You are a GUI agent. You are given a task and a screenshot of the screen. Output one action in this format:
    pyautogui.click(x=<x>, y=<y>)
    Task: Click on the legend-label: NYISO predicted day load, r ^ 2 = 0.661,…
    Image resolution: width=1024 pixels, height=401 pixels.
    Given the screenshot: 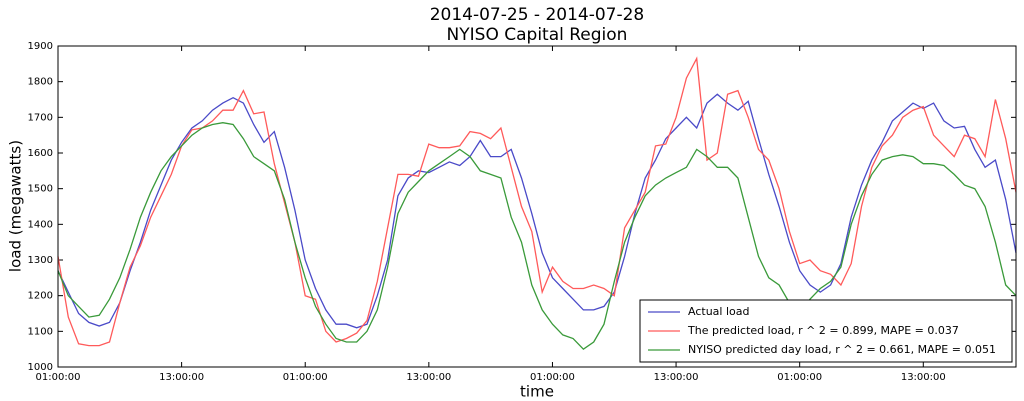 What is the action you would take?
    pyautogui.click(x=842, y=349)
    